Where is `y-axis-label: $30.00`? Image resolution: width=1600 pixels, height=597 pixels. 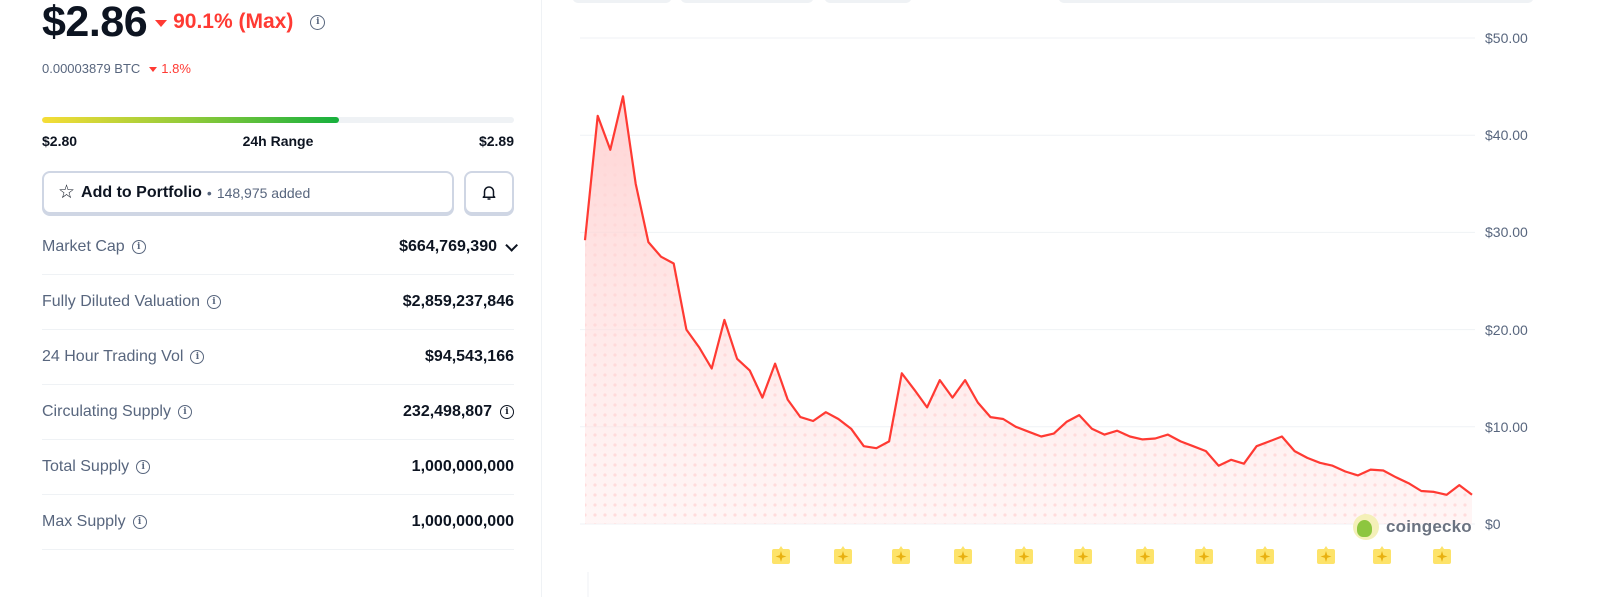
y-axis-label: $30.00 is located at coordinates (1506, 232).